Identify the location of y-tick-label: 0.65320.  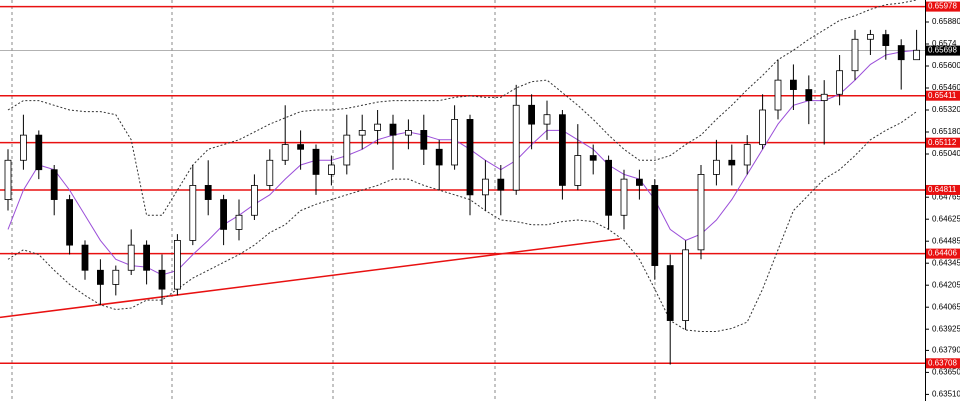
(946, 109).